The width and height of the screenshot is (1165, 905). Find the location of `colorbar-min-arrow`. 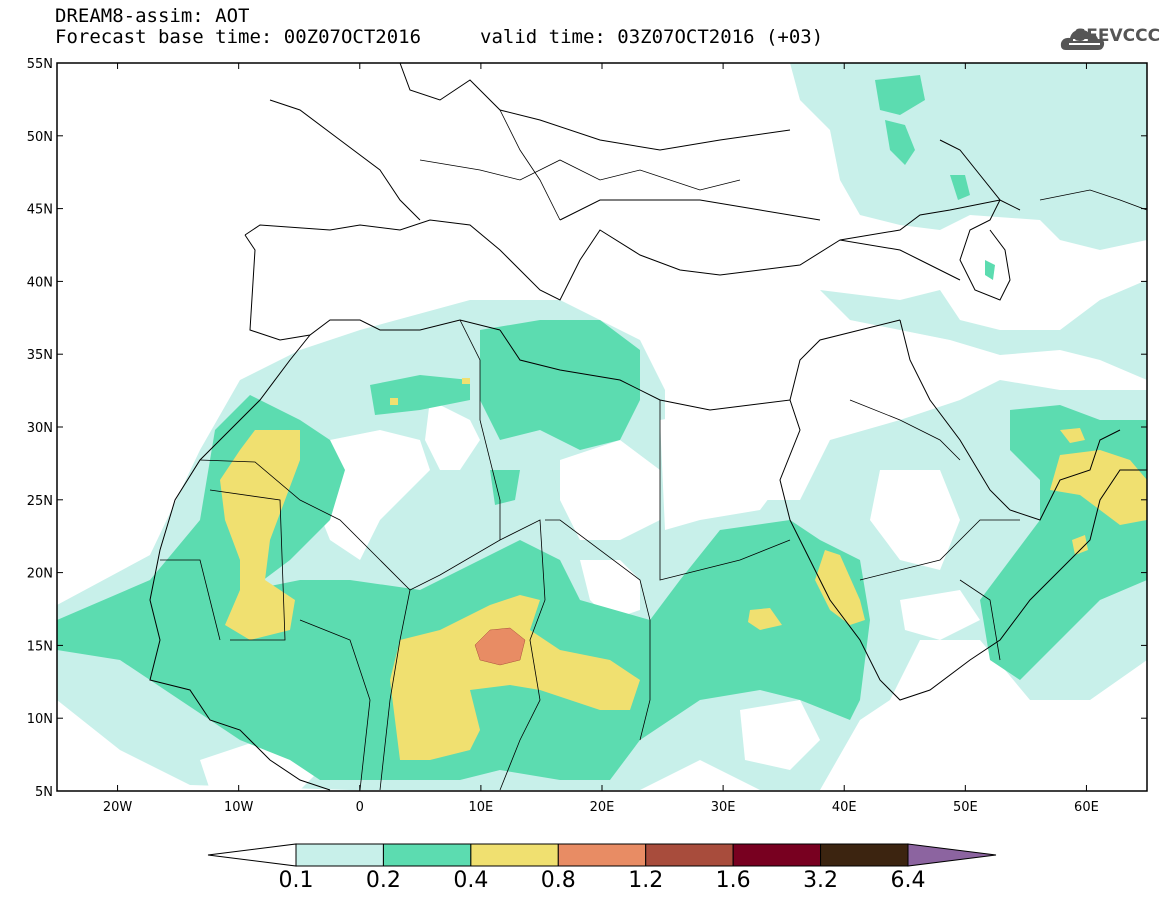

colorbar-min-arrow is located at coordinates (252, 855).